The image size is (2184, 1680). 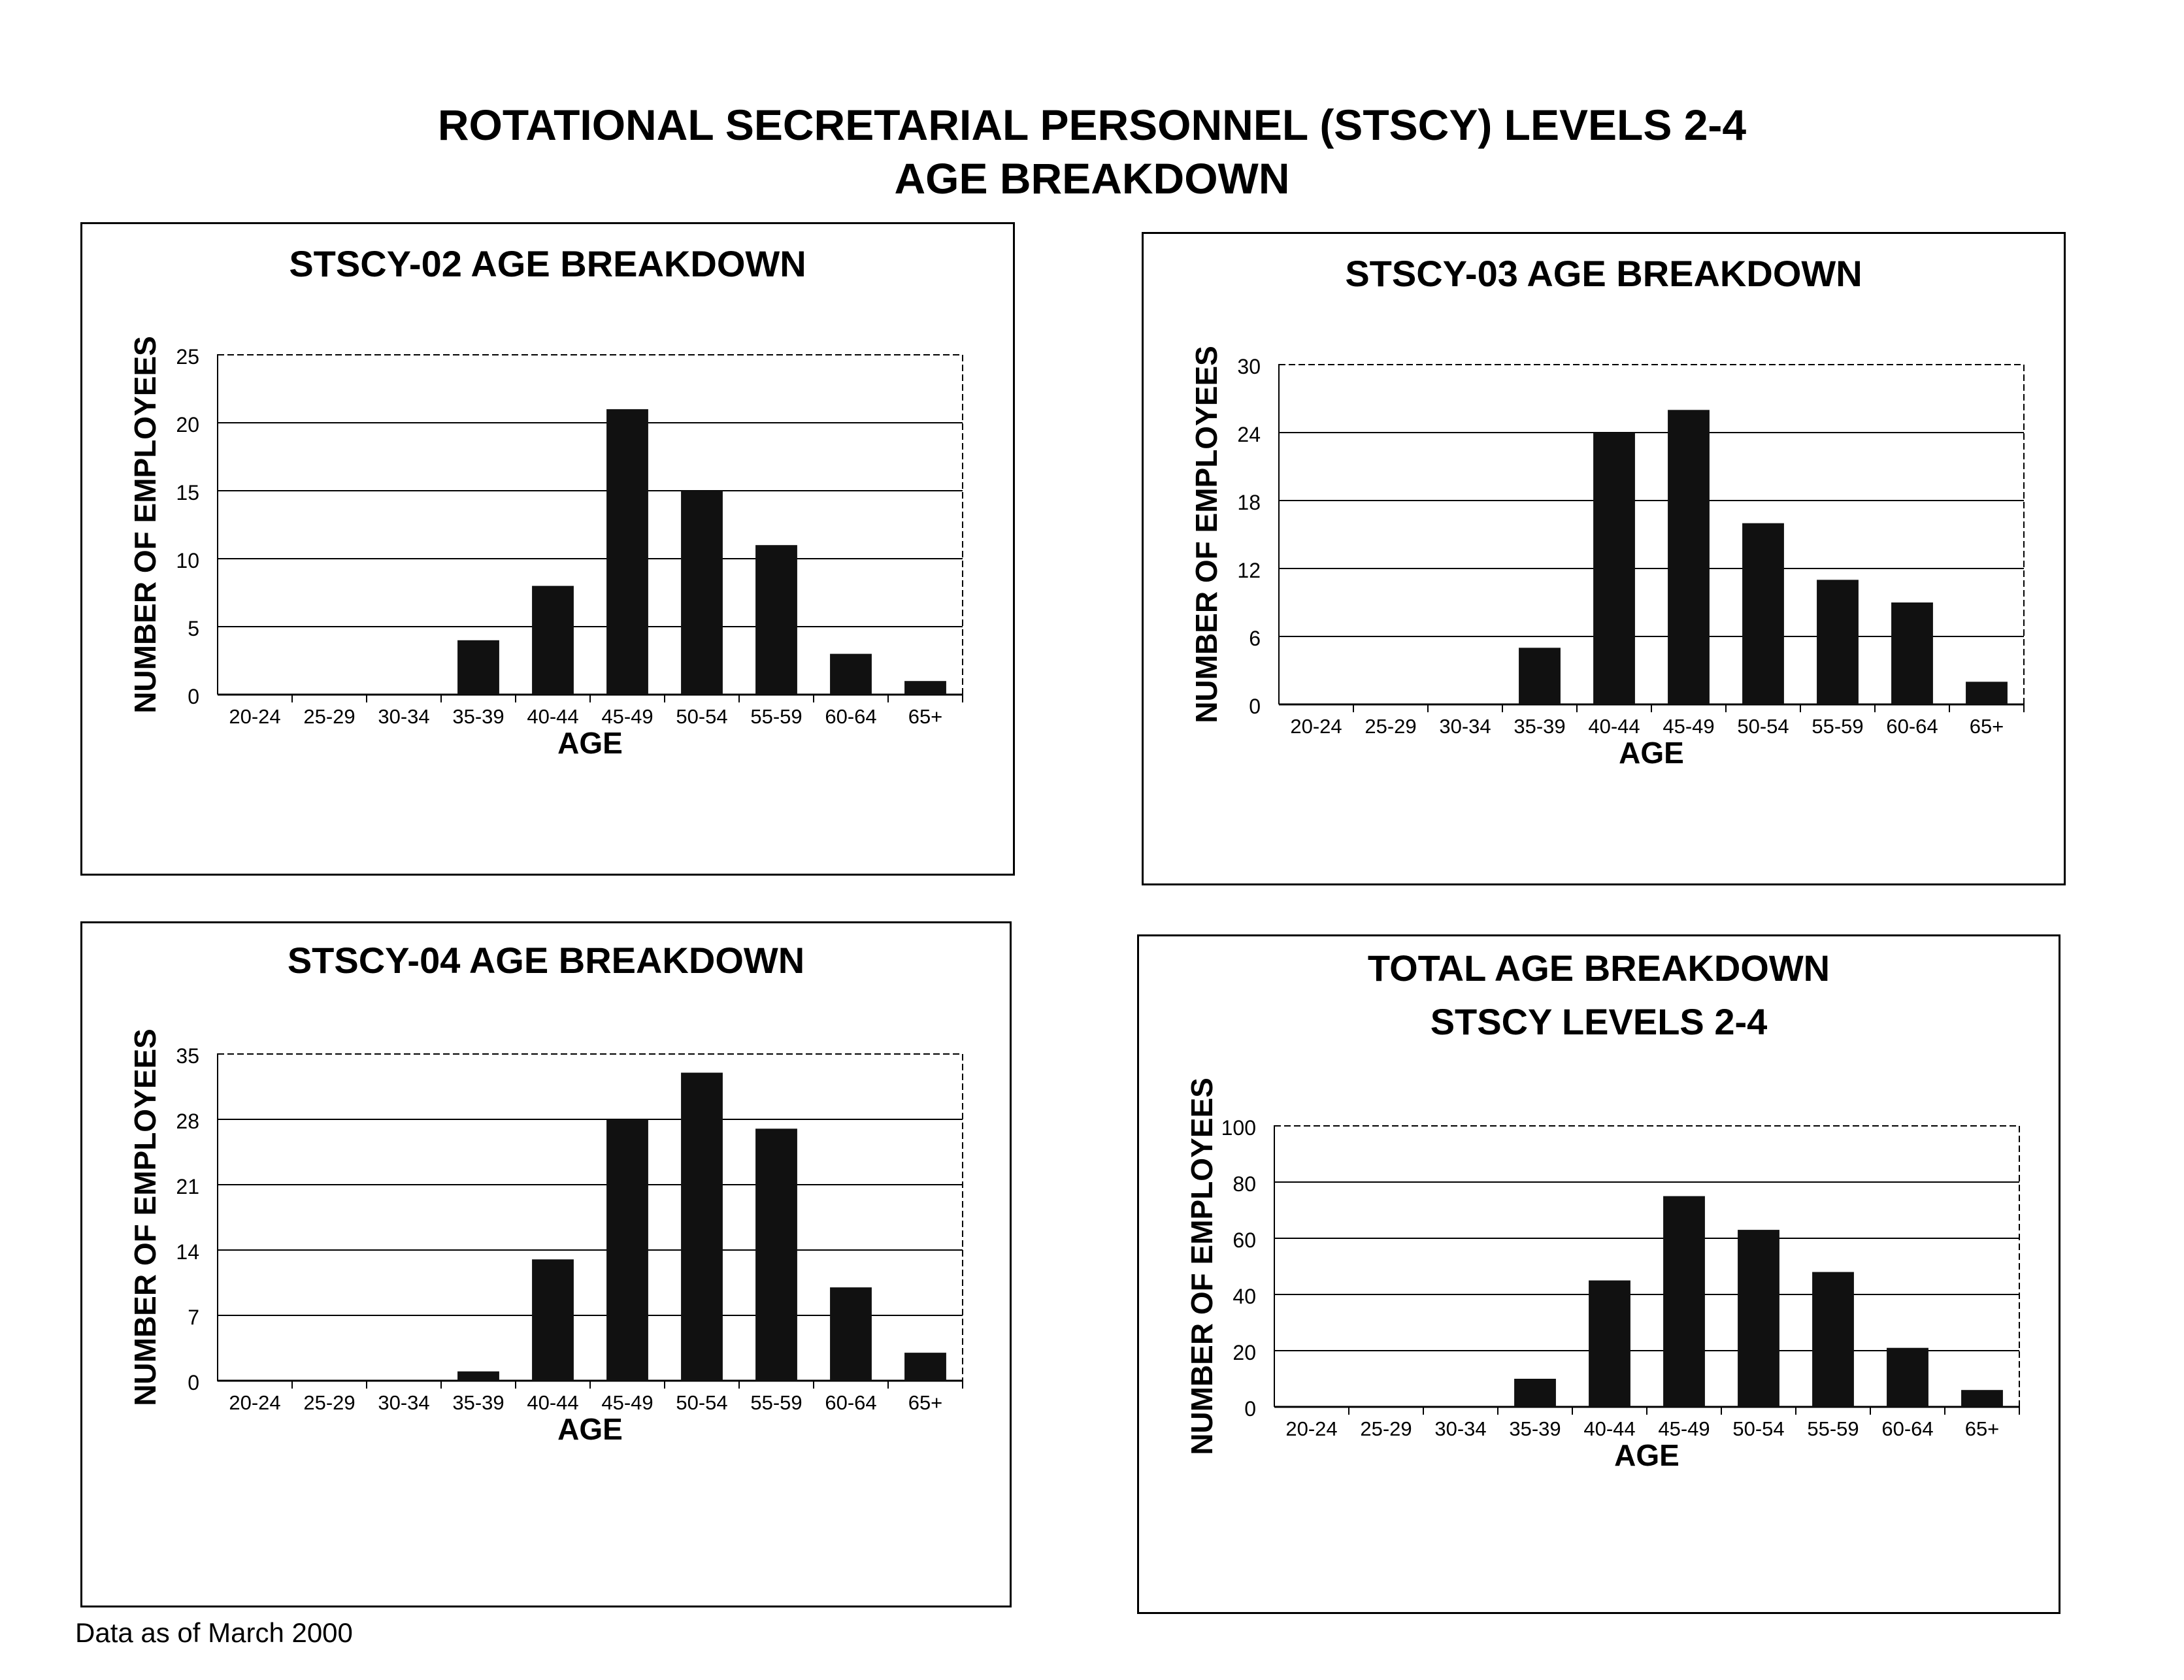 I want to click on y-tick-label: 100, so click(x=1238, y=1128).